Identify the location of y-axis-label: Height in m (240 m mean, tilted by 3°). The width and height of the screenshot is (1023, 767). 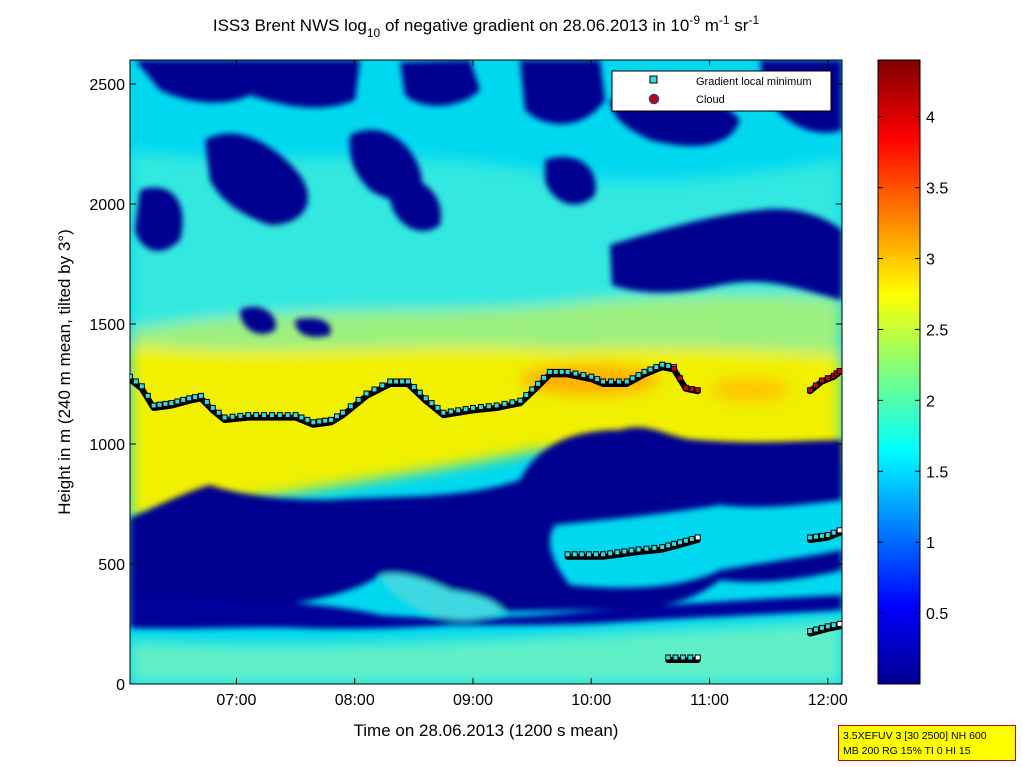
(64, 372).